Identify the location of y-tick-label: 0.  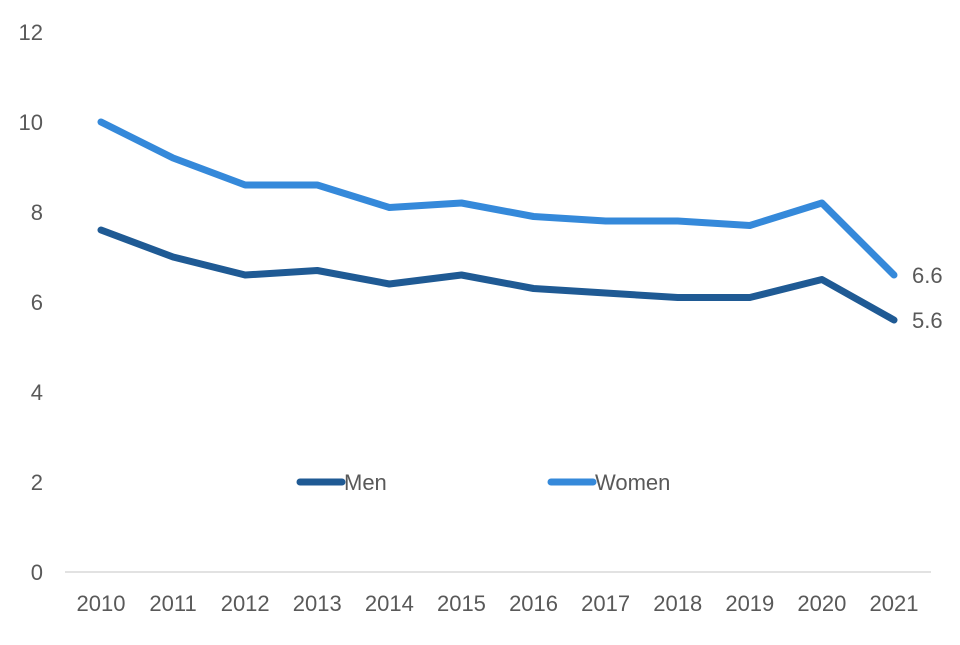
(37, 572).